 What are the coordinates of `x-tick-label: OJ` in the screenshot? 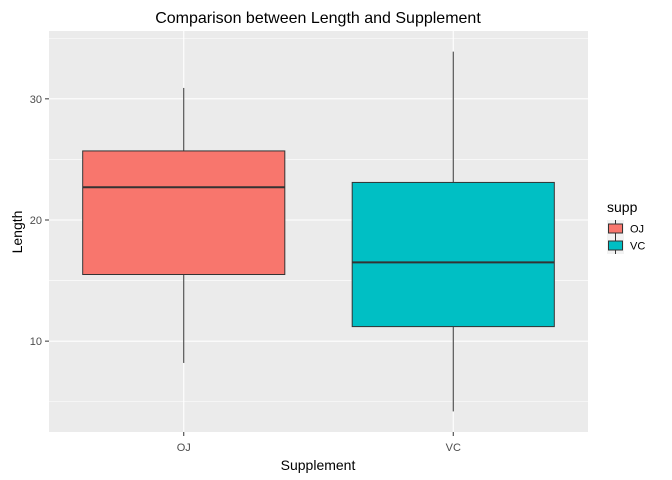 It's located at (184, 448).